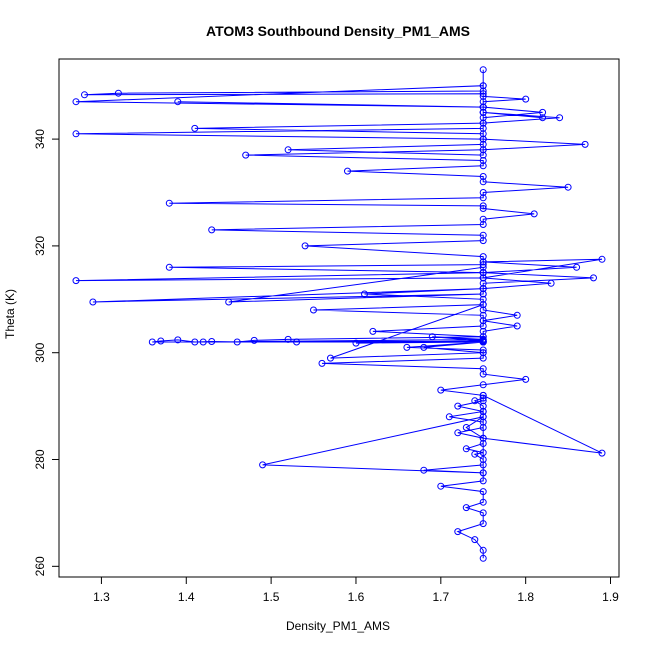 Image resolution: width=650 pixels, height=655 pixels. What do you see at coordinates (610, 597) in the screenshot?
I see `x-tick-label: 1.9` at bounding box center [610, 597].